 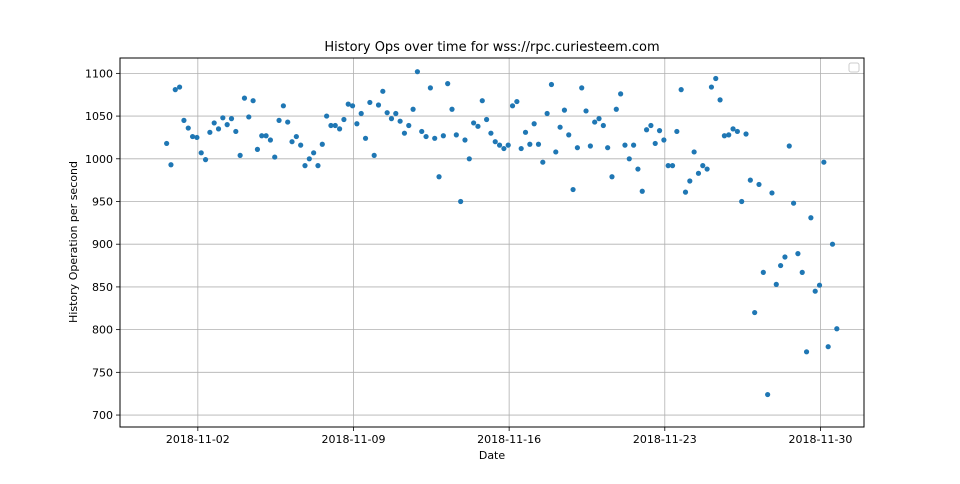 What do you see at coordinates (492, 455) in the screenshot?
I see `x-axis-label: Date` at bounding box center [492, 455].